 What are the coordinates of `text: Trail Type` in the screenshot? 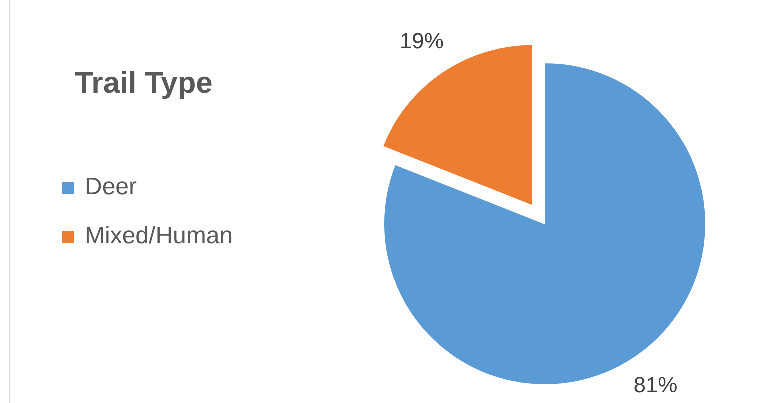 It's located at (144, 83).